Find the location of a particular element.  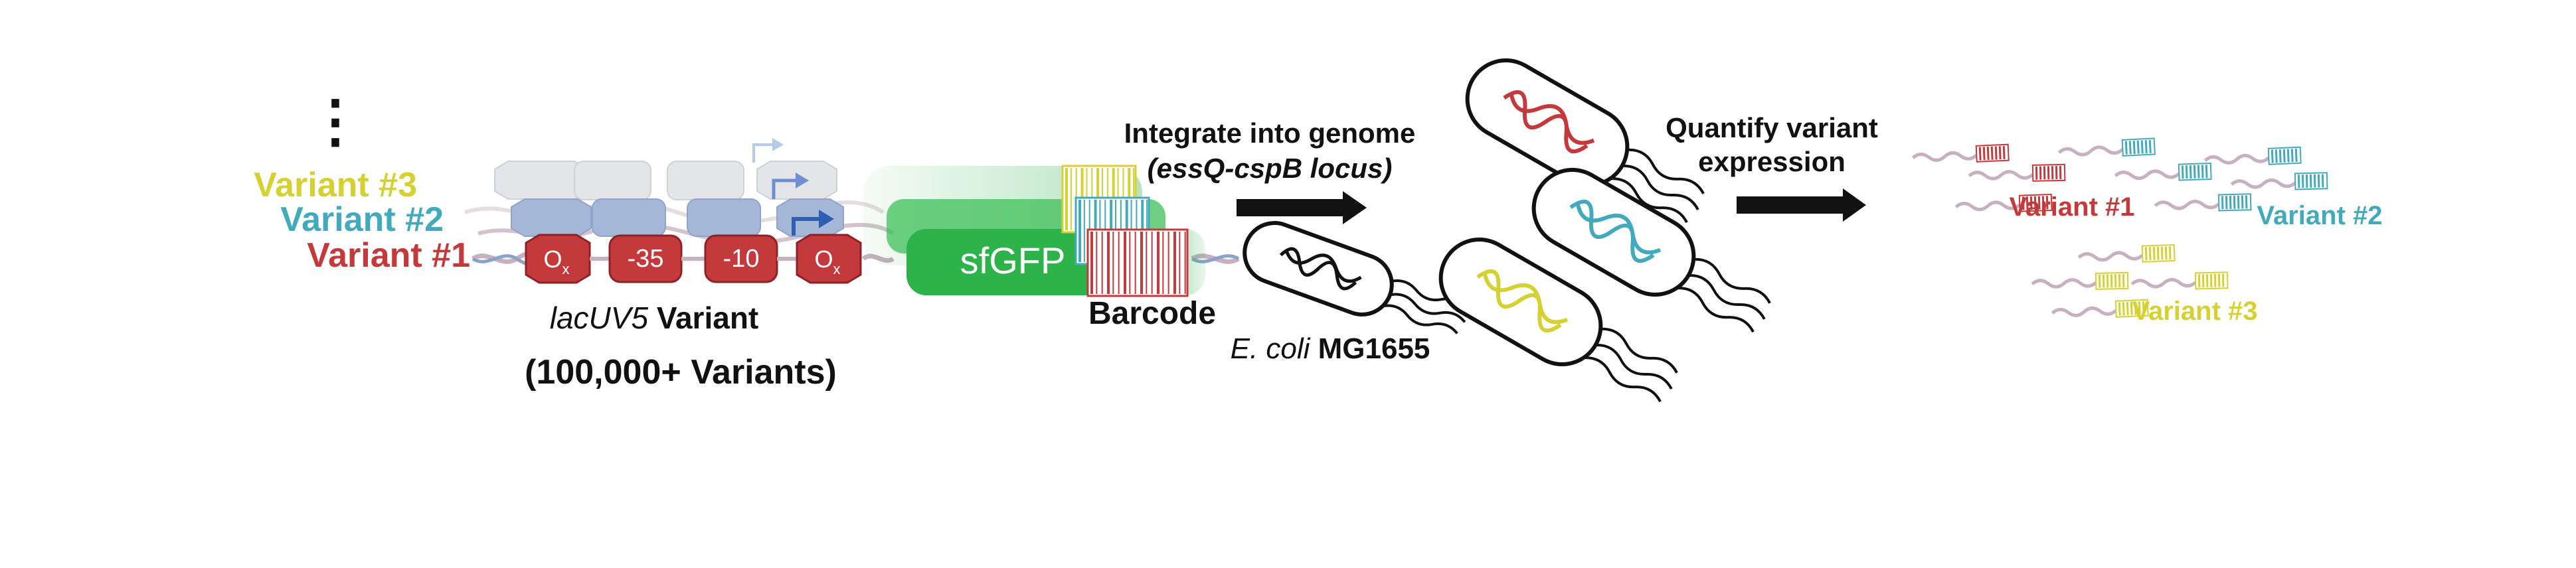

ecoli-cell-unlabeled-genome is located at coordinates (1355, 277).